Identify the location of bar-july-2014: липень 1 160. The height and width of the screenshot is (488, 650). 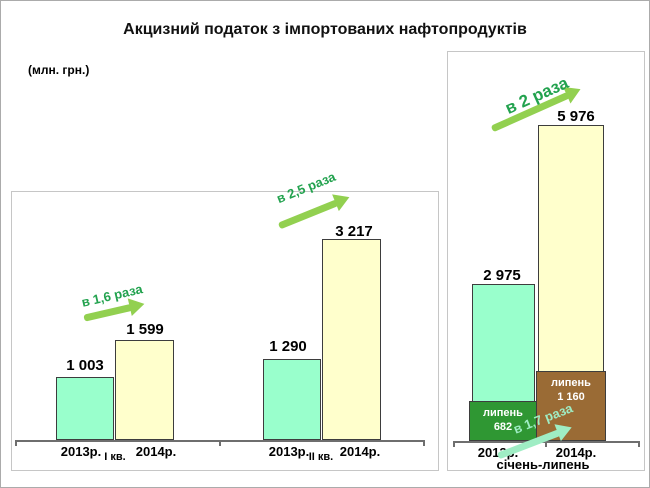
(571, 406).